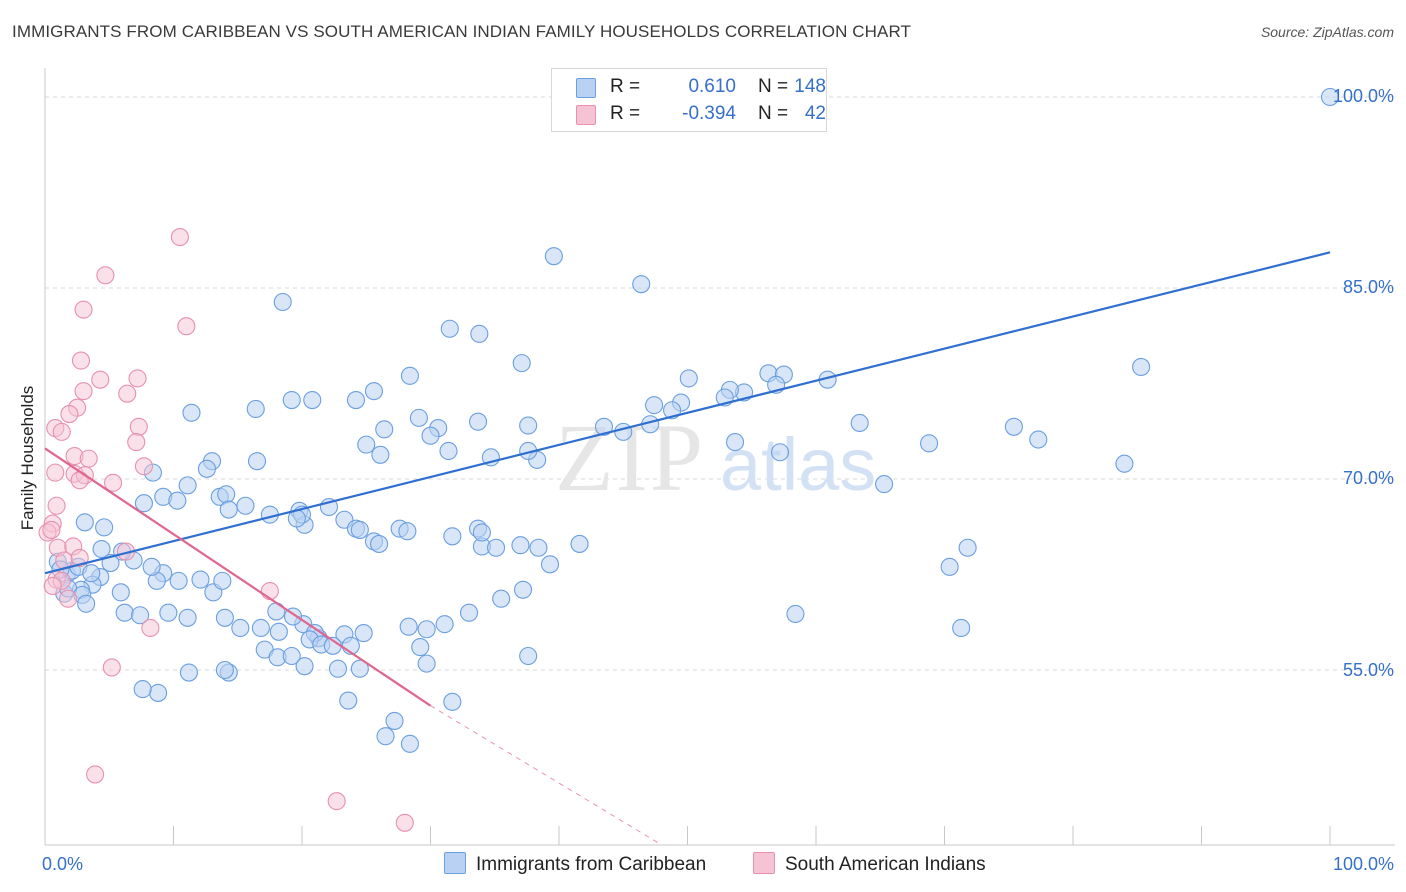 The height and width of the screenshot is (892, 1406). Describe the element at coordinates (1368, 287) in the screenshot. I see `y-tick-label: 85.0%` at that location.